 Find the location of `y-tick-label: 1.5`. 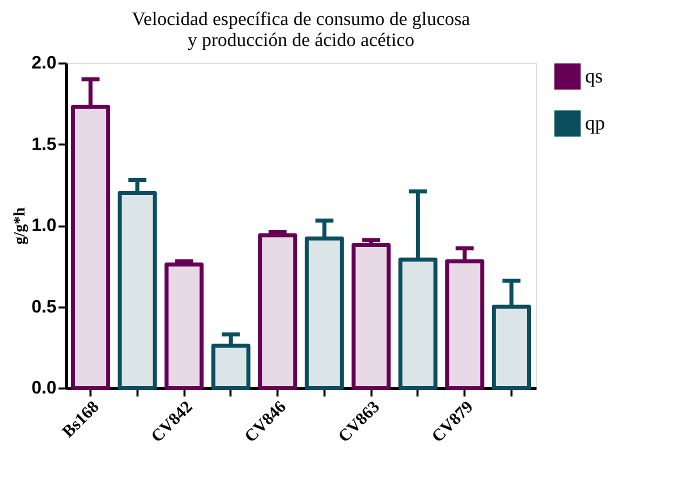

y-tick-label: 1.5 is located at coordinates (43, 144).